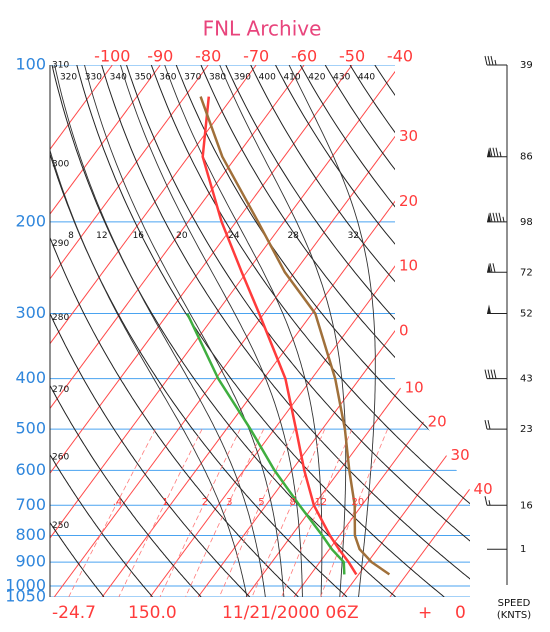 This screenshot has width=550, height=632. What do you see at coordinates (60, 165) in the screenshot?
I see `dry-adiabat-label: 300` at bounding box center [60, 165].